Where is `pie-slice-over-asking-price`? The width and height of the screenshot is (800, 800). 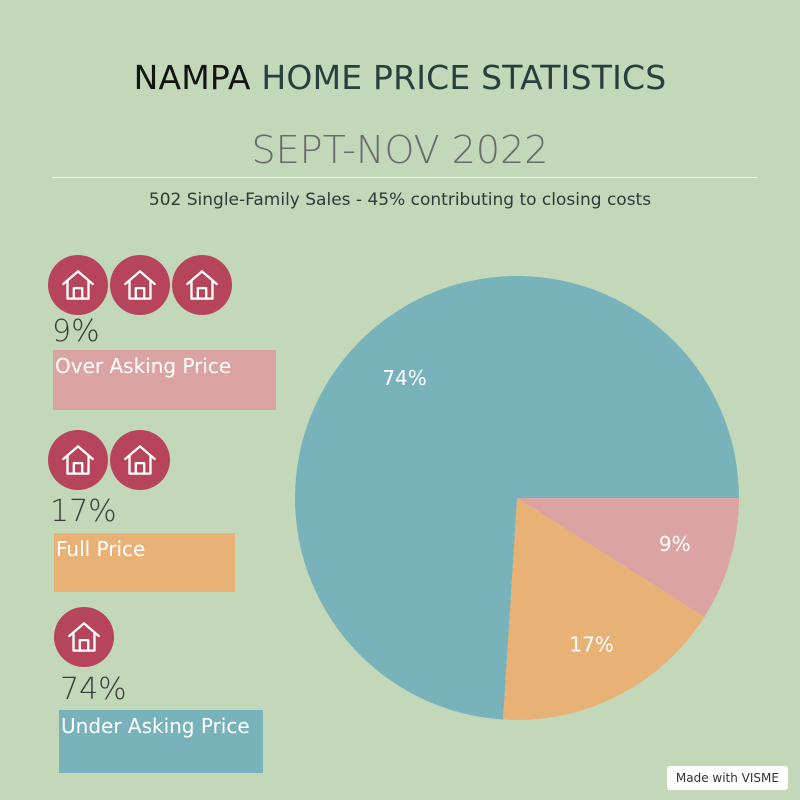 pie-slice-over-asking-price is located at coordinates (628, 557).